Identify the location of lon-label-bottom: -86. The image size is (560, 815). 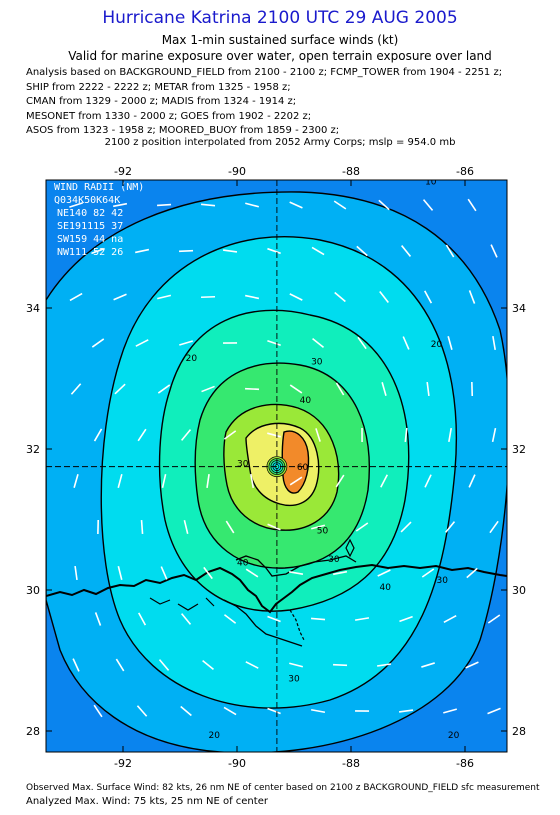
(465, 763).